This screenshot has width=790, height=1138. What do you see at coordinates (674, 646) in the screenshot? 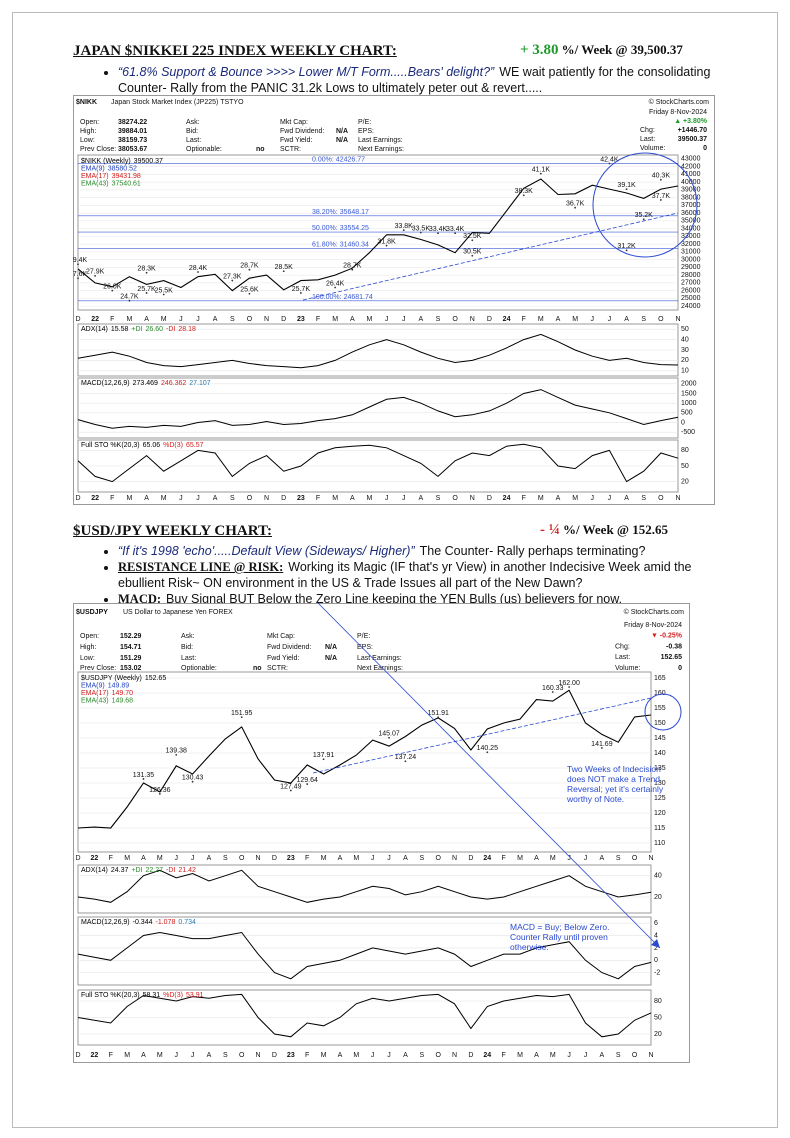
I see `quote-value: -0.38` at bounding box center [674, 646].